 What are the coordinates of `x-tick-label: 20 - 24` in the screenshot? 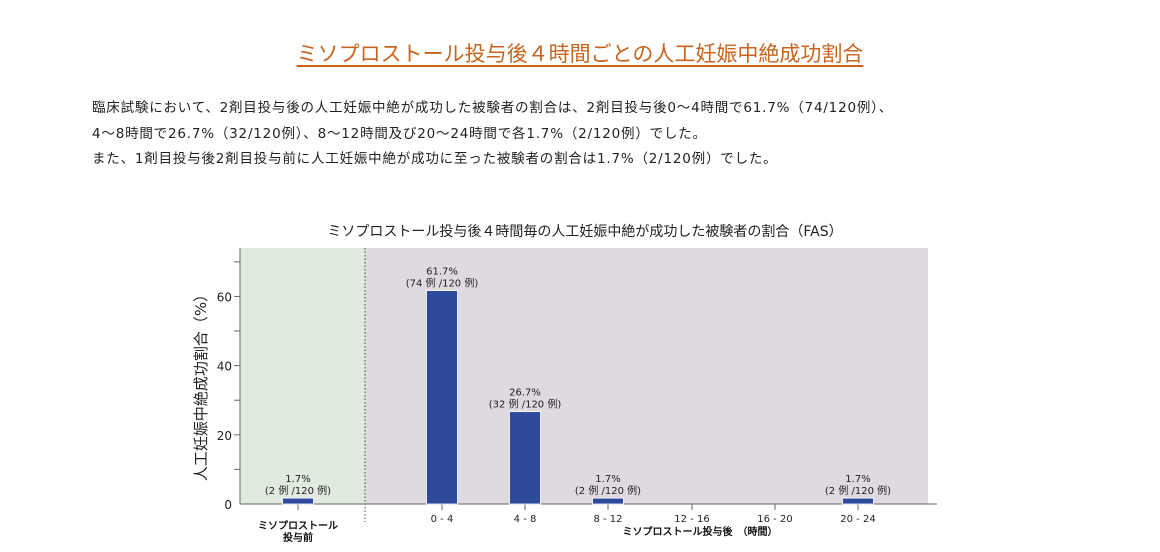 It's located at (857, 519).